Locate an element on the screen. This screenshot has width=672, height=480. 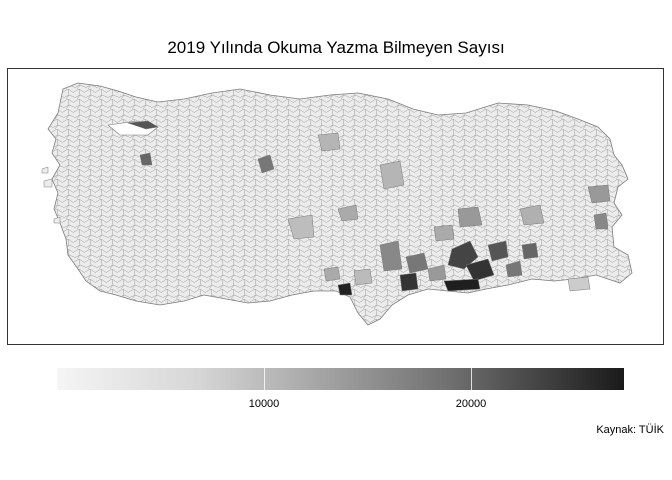
legend-tick-label-20000: 20000 is located at coordinates (471, 404).